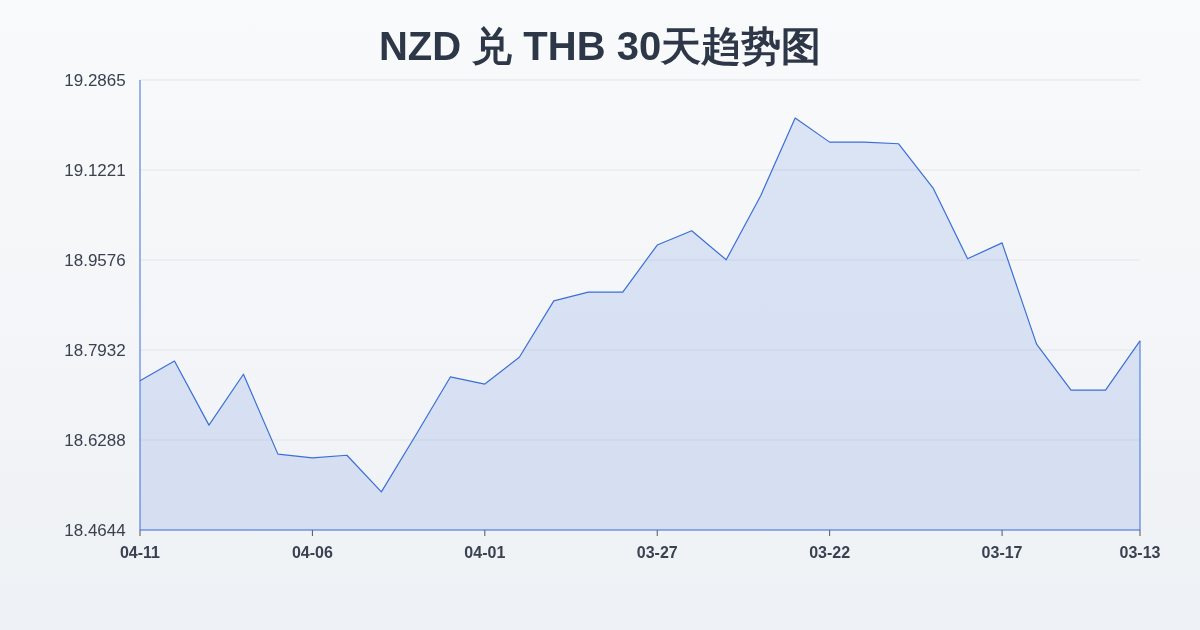  What do you see at coordinates (95, 261) in the screenshot?
I see `y-tick-label: 18.9576` at bounding box center [95, 261].